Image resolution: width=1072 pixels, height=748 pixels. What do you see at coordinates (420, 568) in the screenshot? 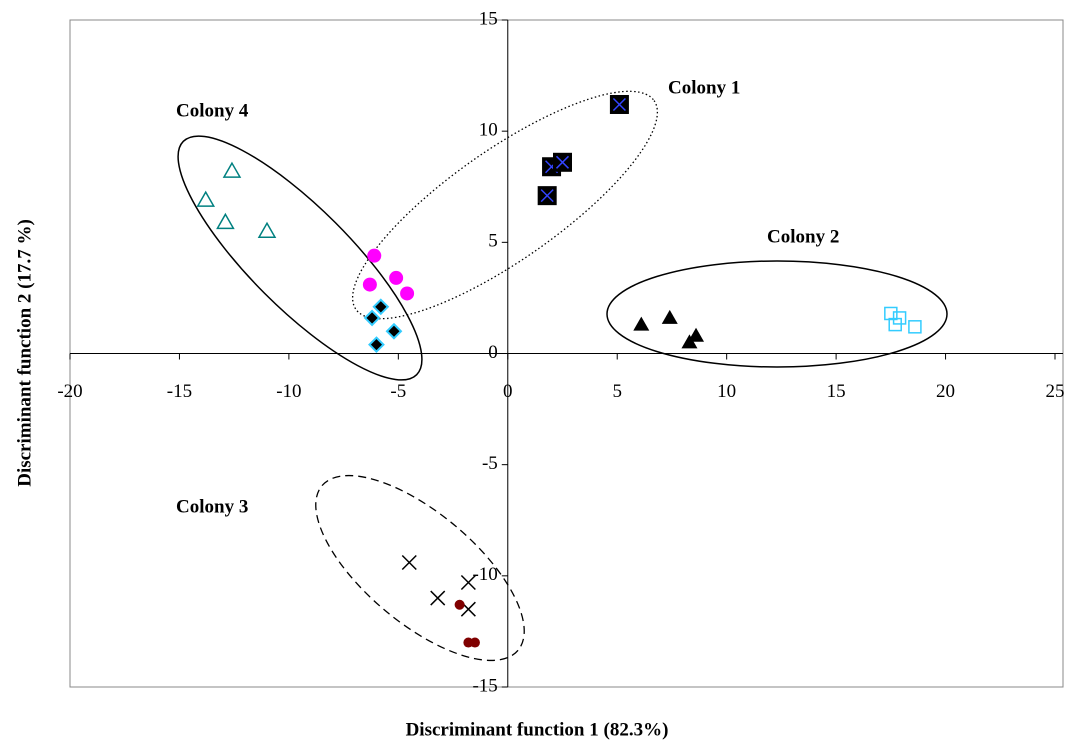
I see `colony-3-ellipse` at bounding box center [420, 568].